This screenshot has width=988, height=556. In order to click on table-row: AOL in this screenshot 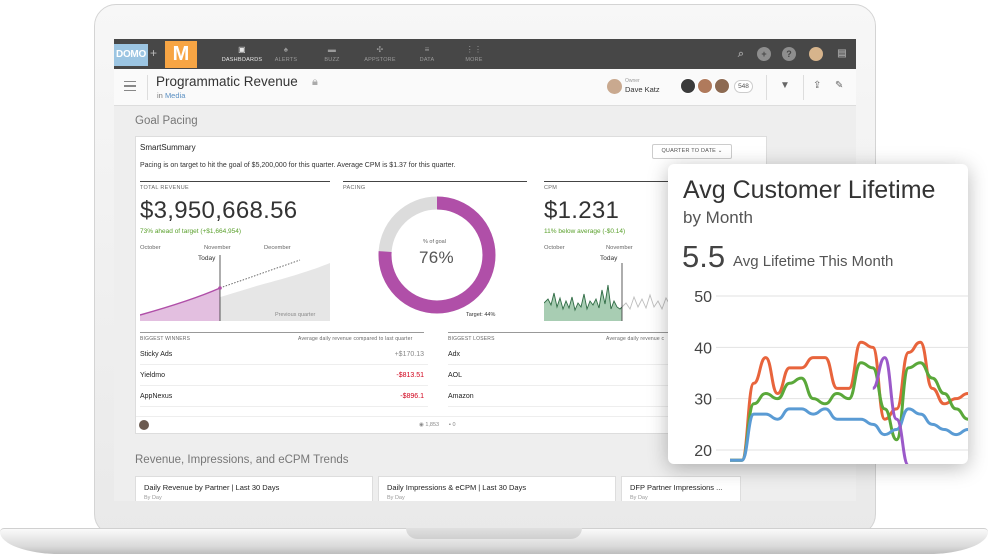, I will do `click(606, 376)`.